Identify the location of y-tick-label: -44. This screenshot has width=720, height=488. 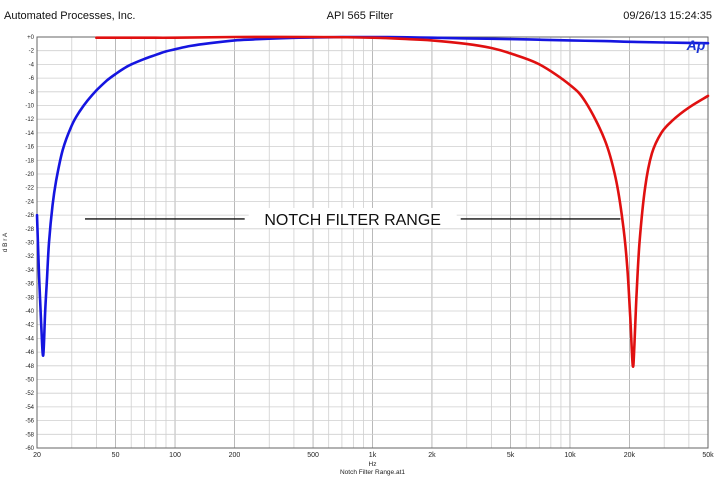
(29, 339).